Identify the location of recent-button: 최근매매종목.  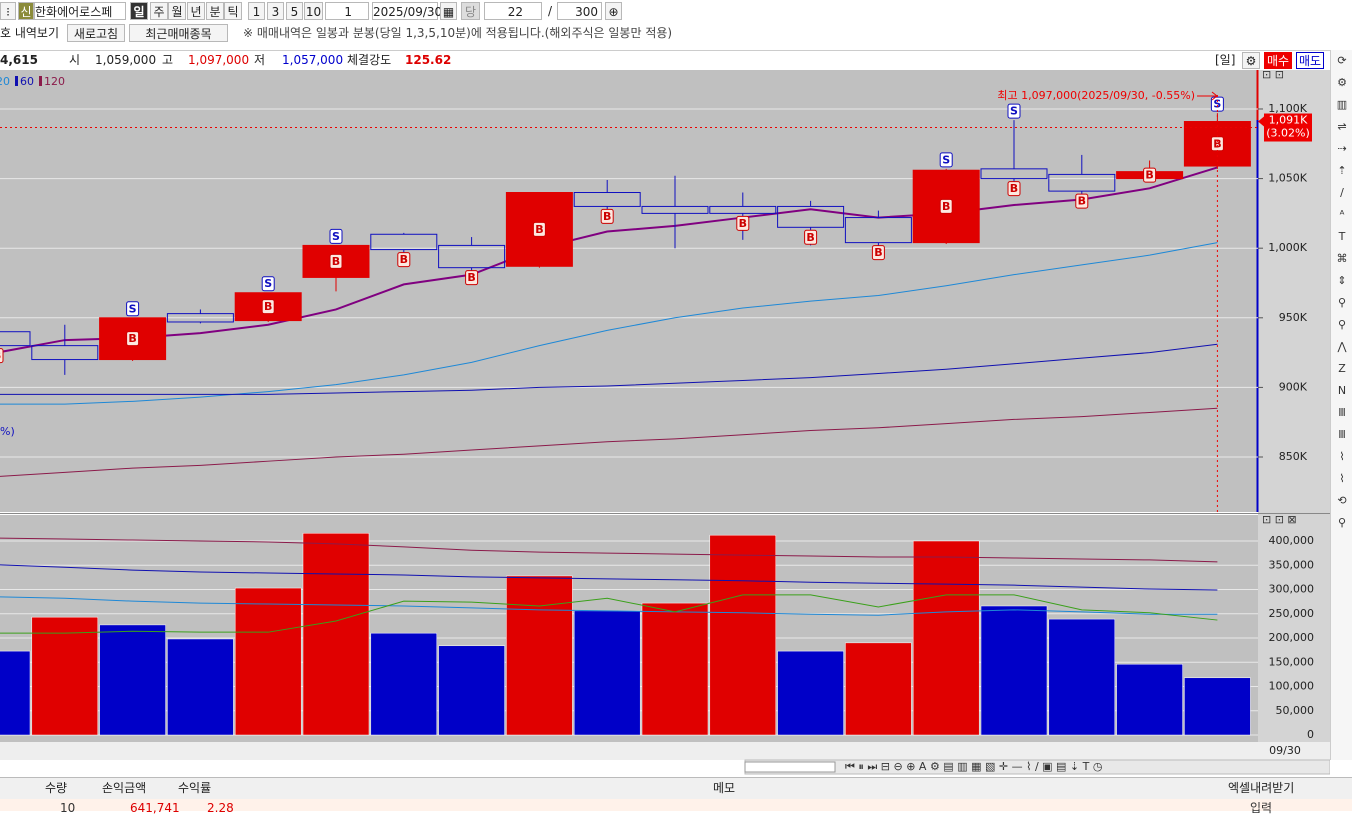
(178, 33).